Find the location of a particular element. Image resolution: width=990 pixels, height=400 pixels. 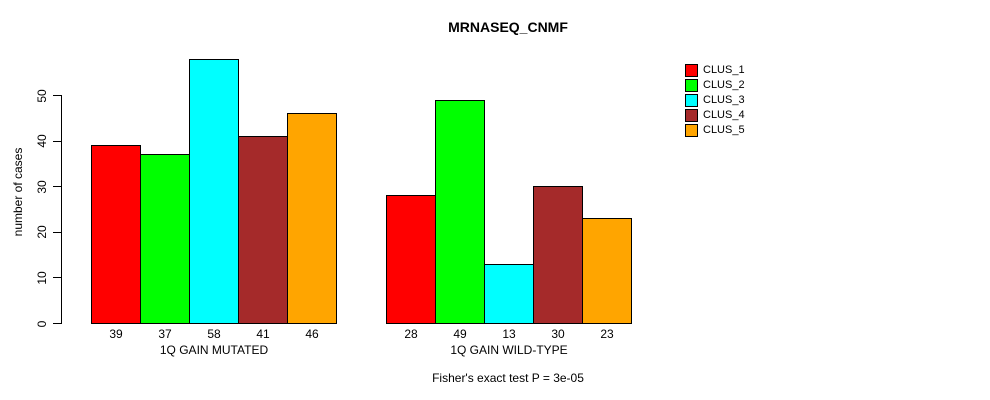

y-tick-label: 10 is located at coordinates (42, 278).